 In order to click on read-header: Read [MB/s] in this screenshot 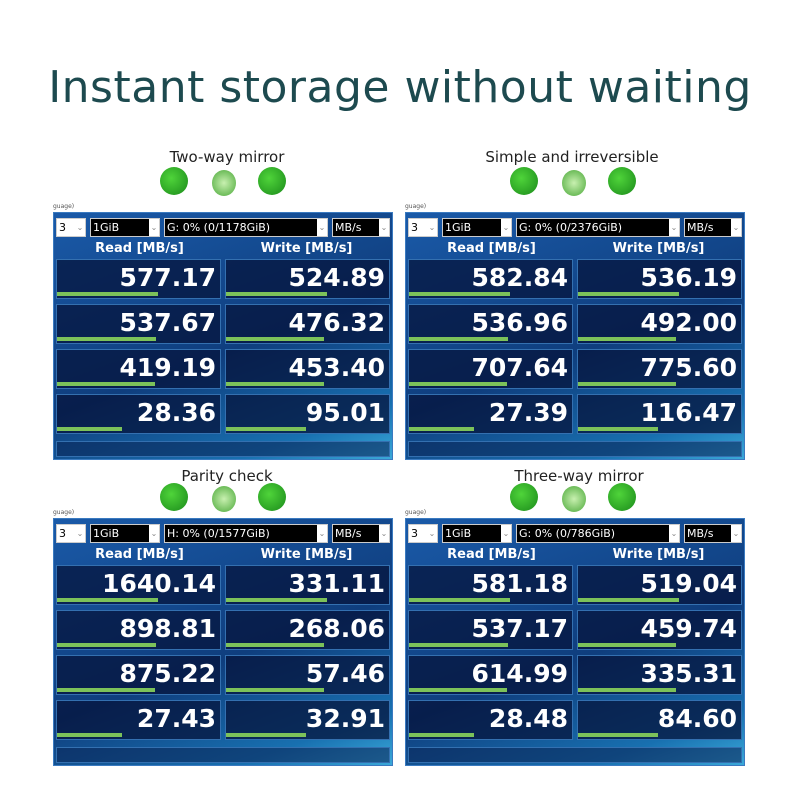, I will do `click(491, 248)`.